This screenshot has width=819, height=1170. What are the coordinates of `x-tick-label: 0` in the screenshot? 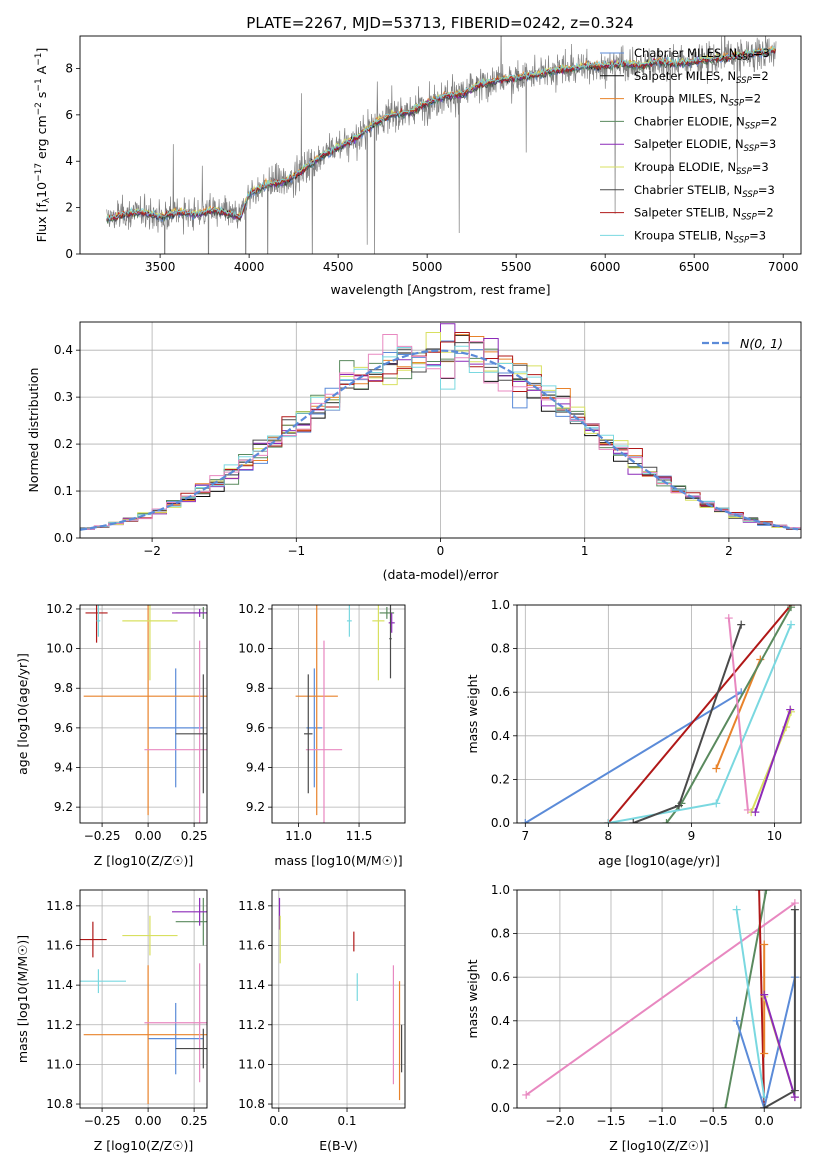 It's located at (441, 551).